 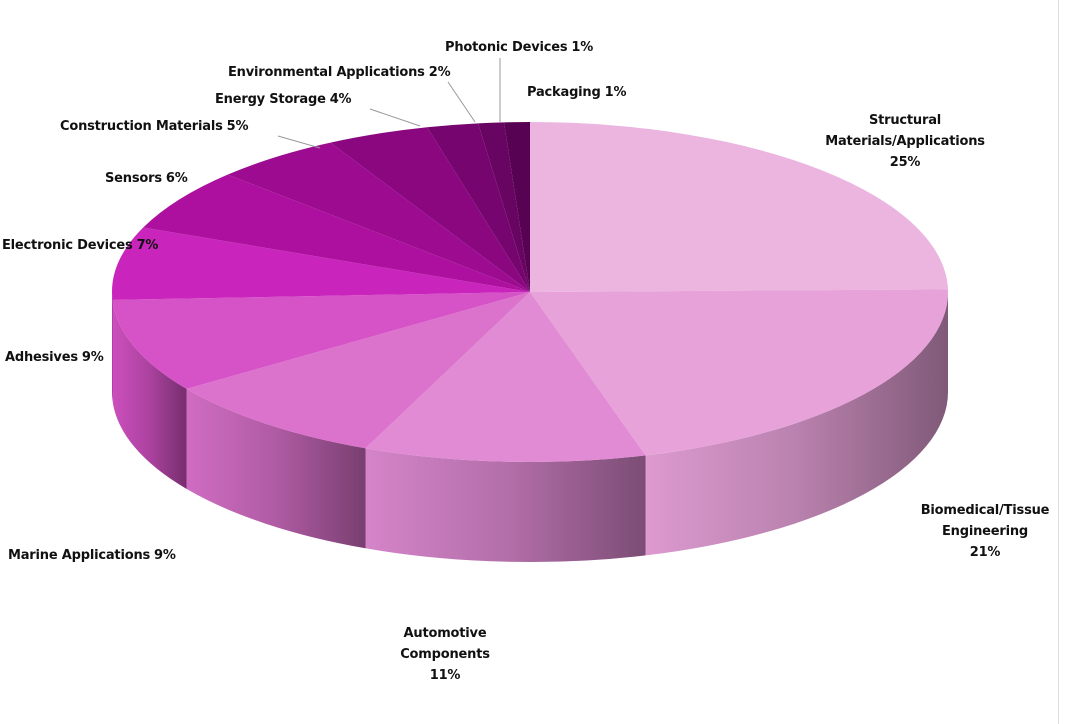 I want to click on border, so click(x=1058, y=362).